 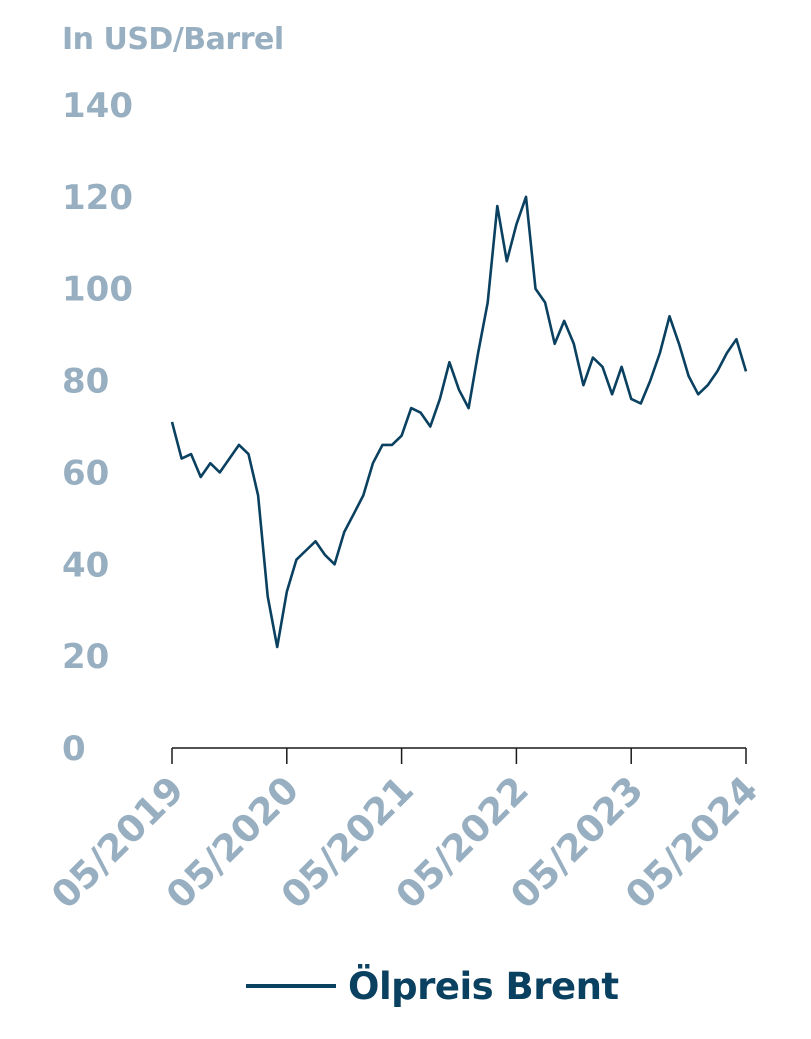 What do you see at coordinates (85, 565) in the screenshot?
I see `y-tick-label: 40` at bounding box center [85, 565].